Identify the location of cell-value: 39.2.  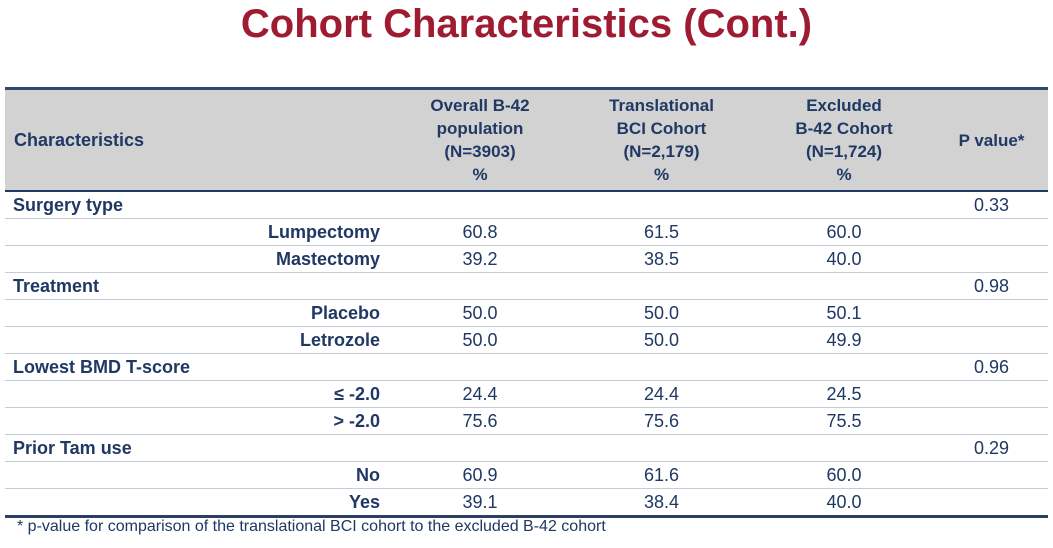
(480, 259).